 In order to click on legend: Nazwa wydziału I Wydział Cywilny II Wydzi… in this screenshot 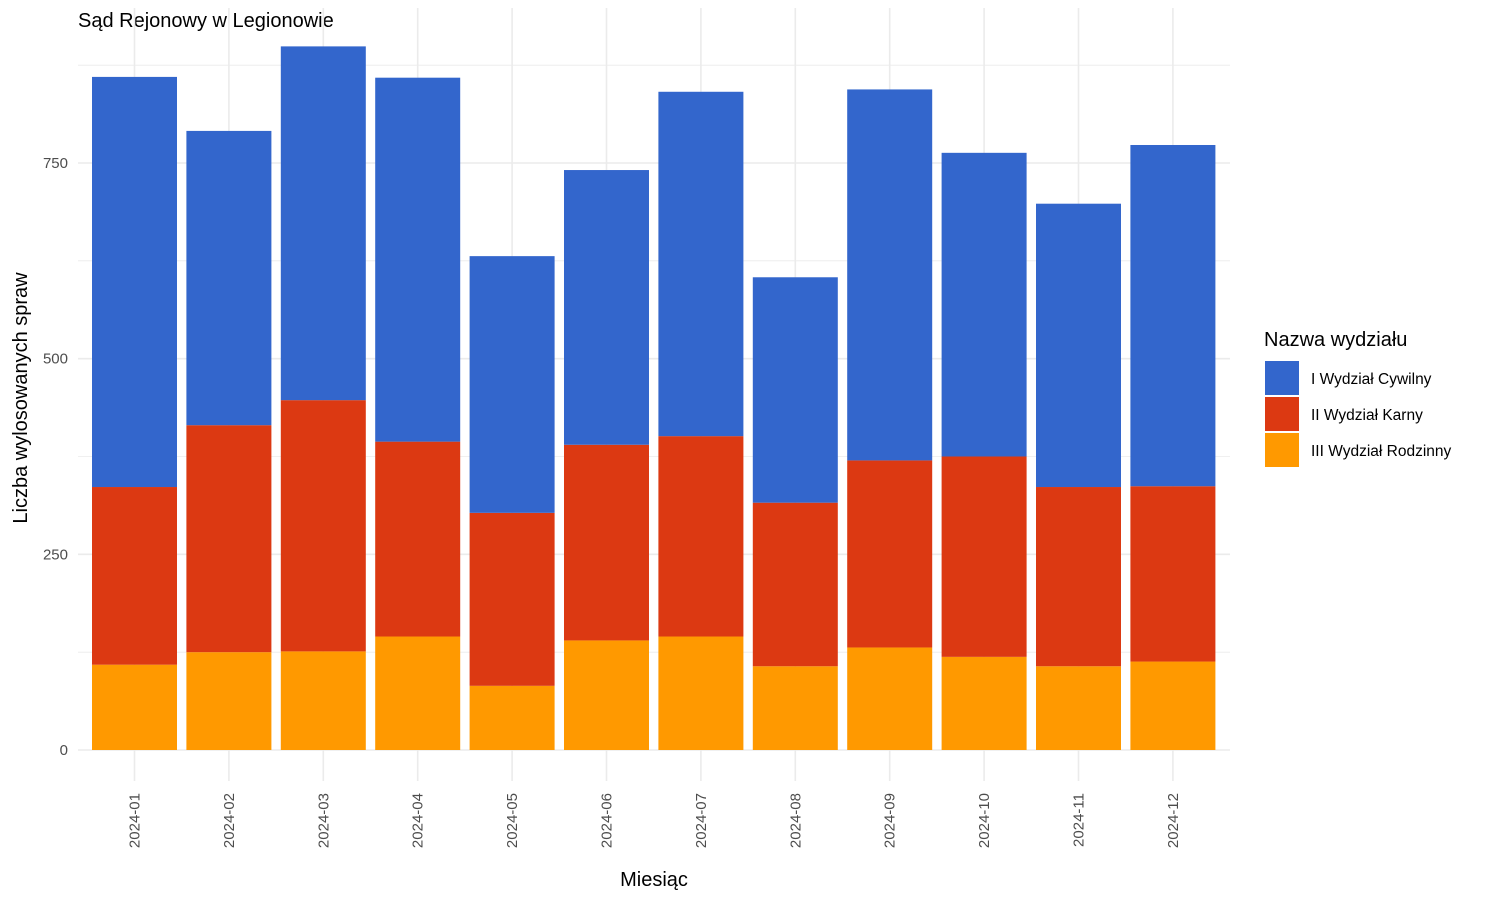, I will do `click(1358, 398)`.